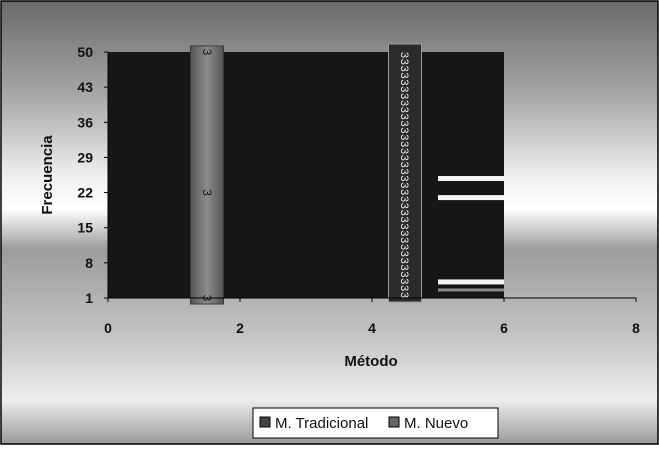 The width and height of the screenshot is (659, 450). What do you see at coordinates (404, 89) in the screenshot?
I see `column-label-dense-5: 3` at bounding box center [404, 89].